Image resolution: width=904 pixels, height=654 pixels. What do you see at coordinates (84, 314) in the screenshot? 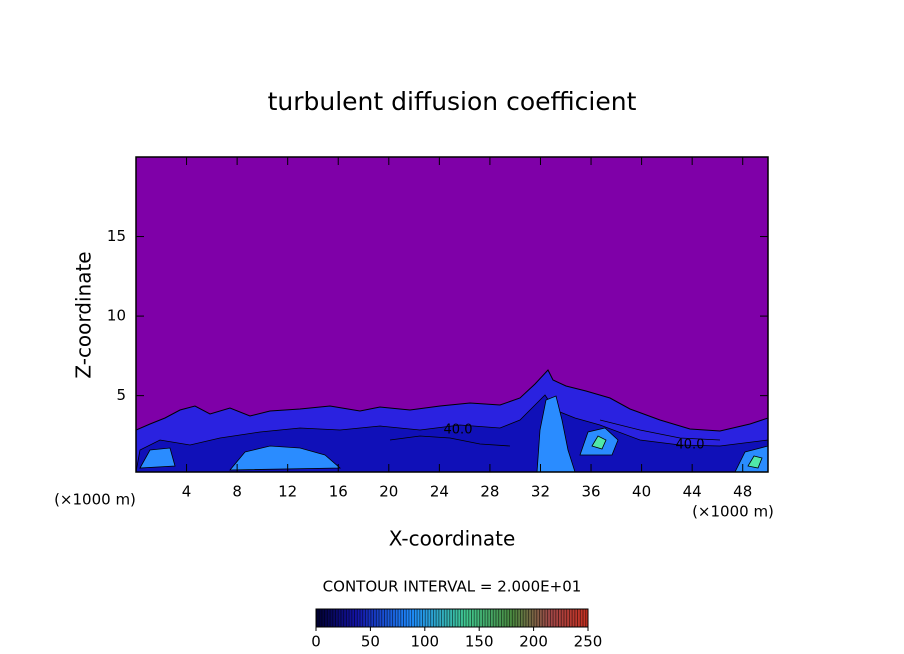
I see `y-axis-label: Z-coordinate` at bounding box center [84, 314].